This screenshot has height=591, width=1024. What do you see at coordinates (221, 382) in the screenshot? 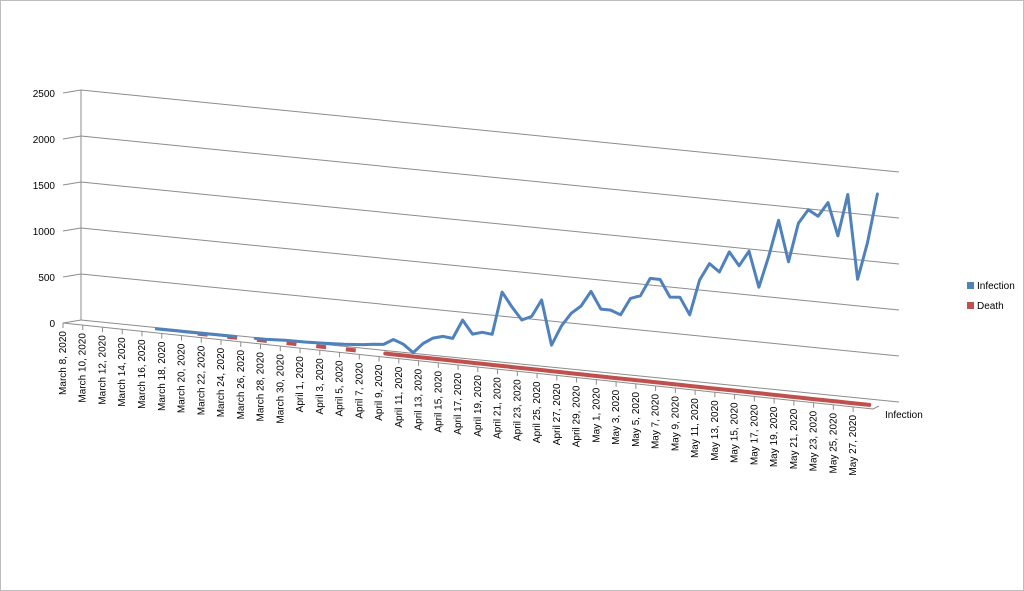
I see `x-tick-label: March 24, 2020` at bounding box center [221, 382].